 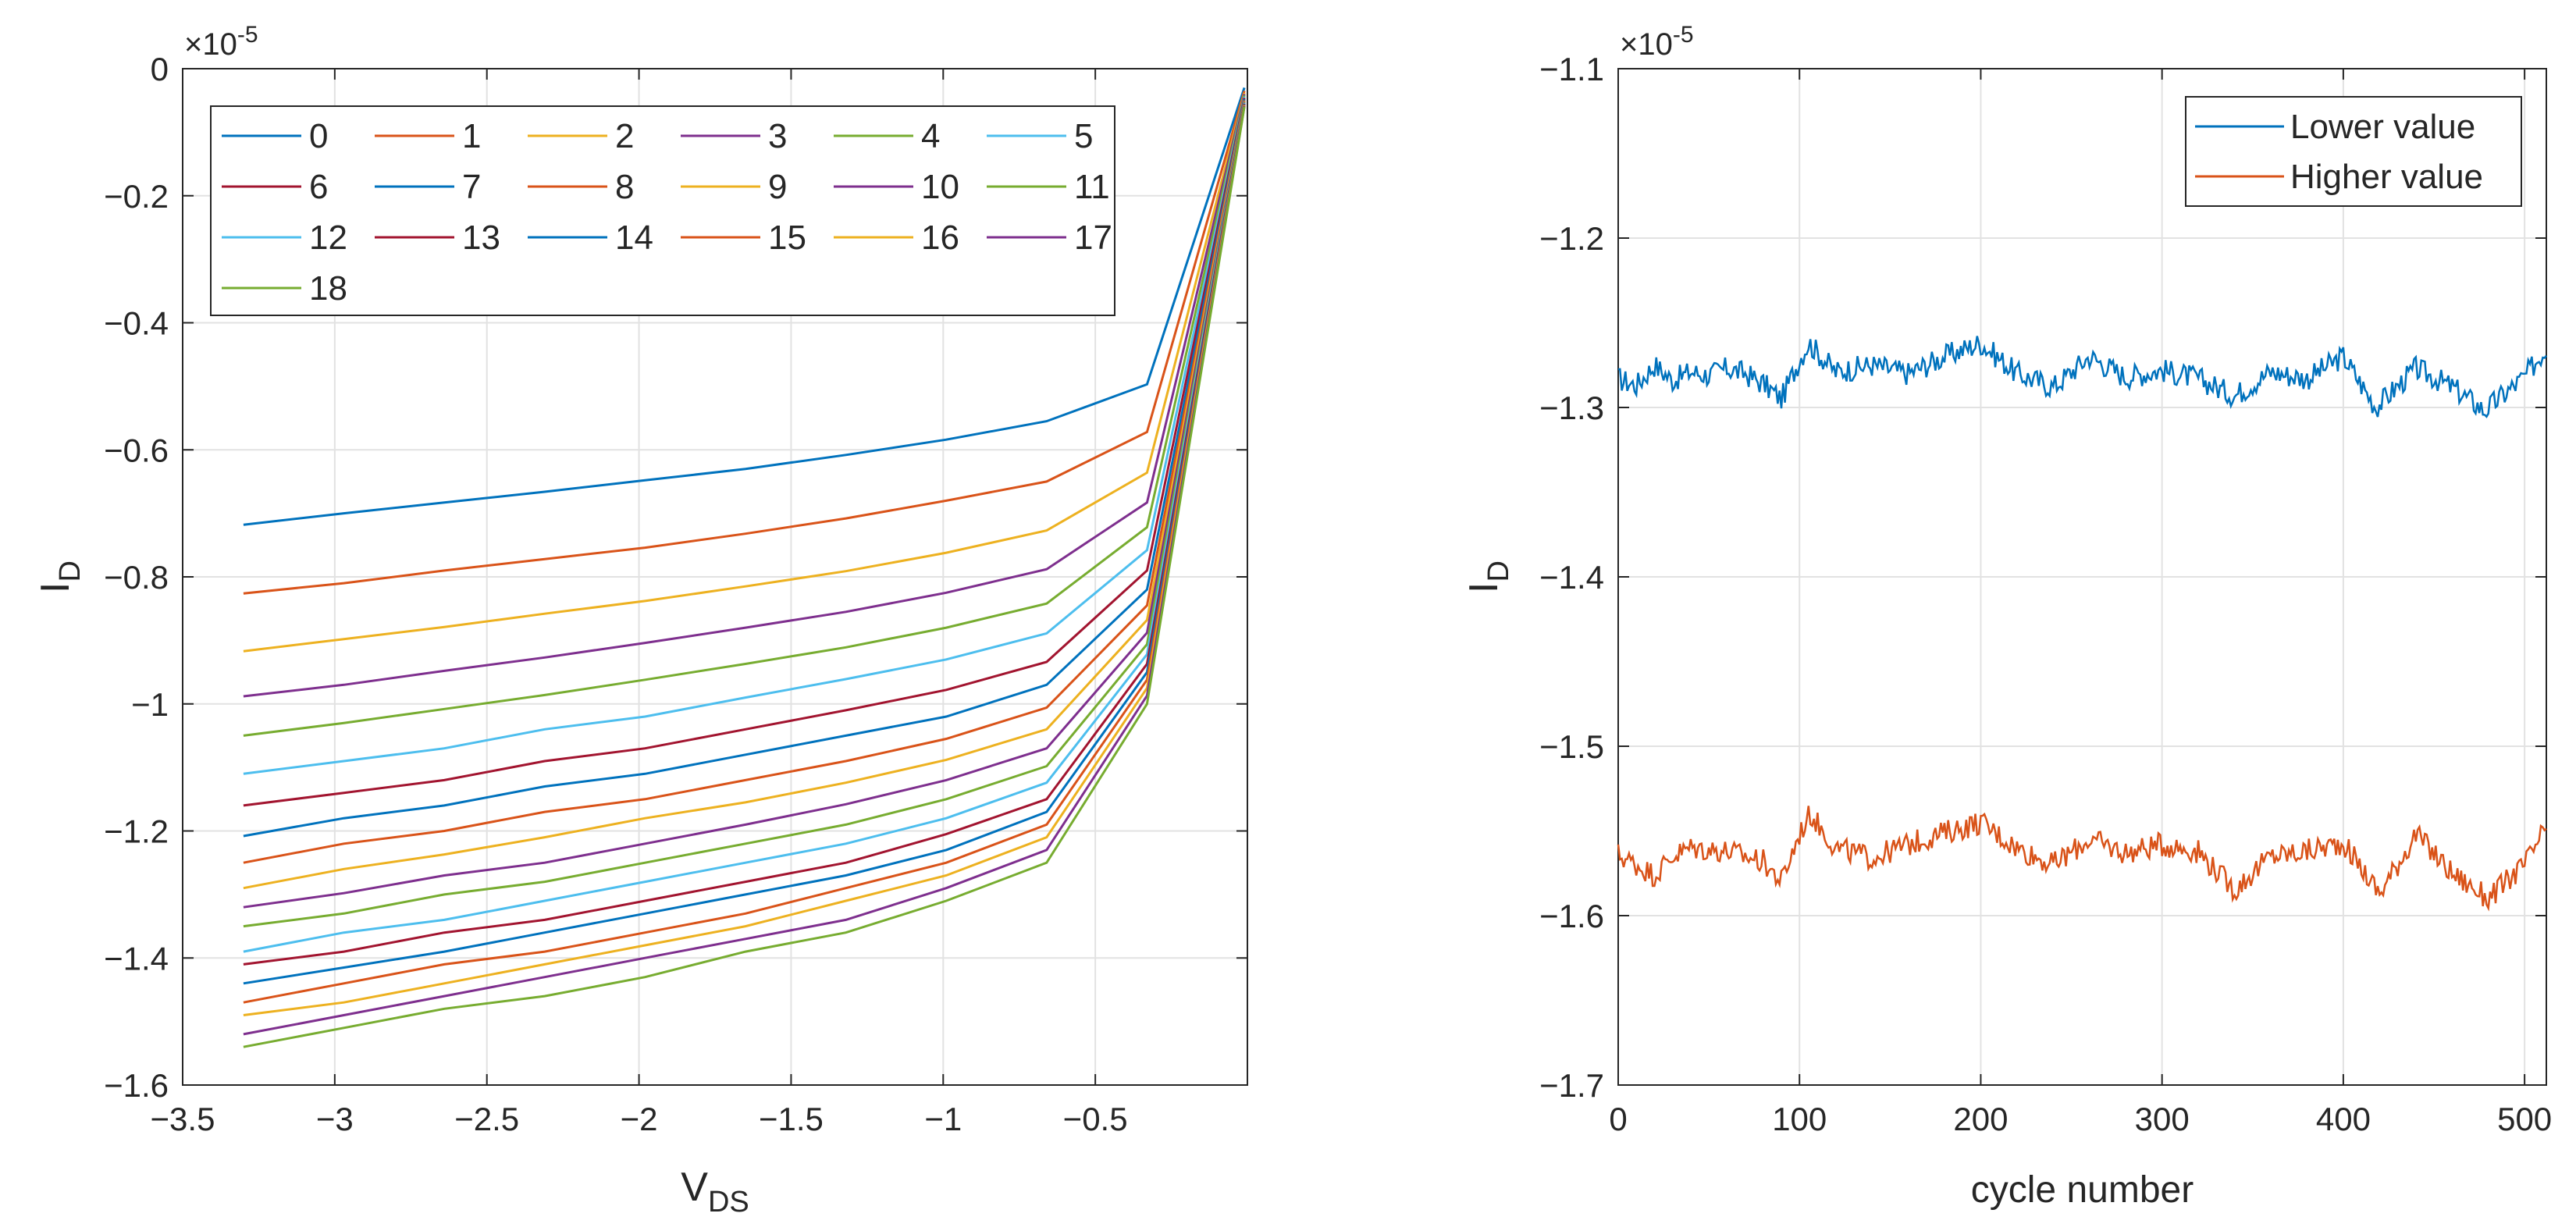 I want to click on y-tick-label: −1.7, so click(x=1571, y=1085).